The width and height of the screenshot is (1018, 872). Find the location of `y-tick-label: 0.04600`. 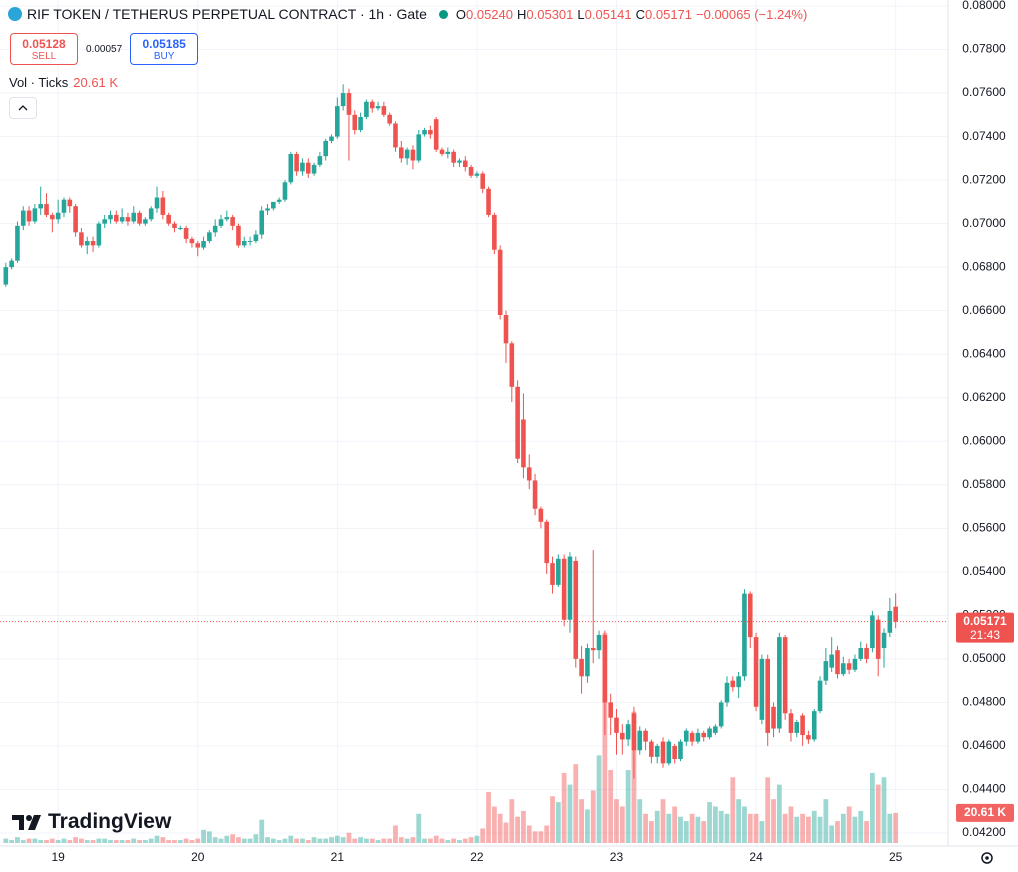

y-tick-label: 0.04600 is located at coordinates (984, 745).